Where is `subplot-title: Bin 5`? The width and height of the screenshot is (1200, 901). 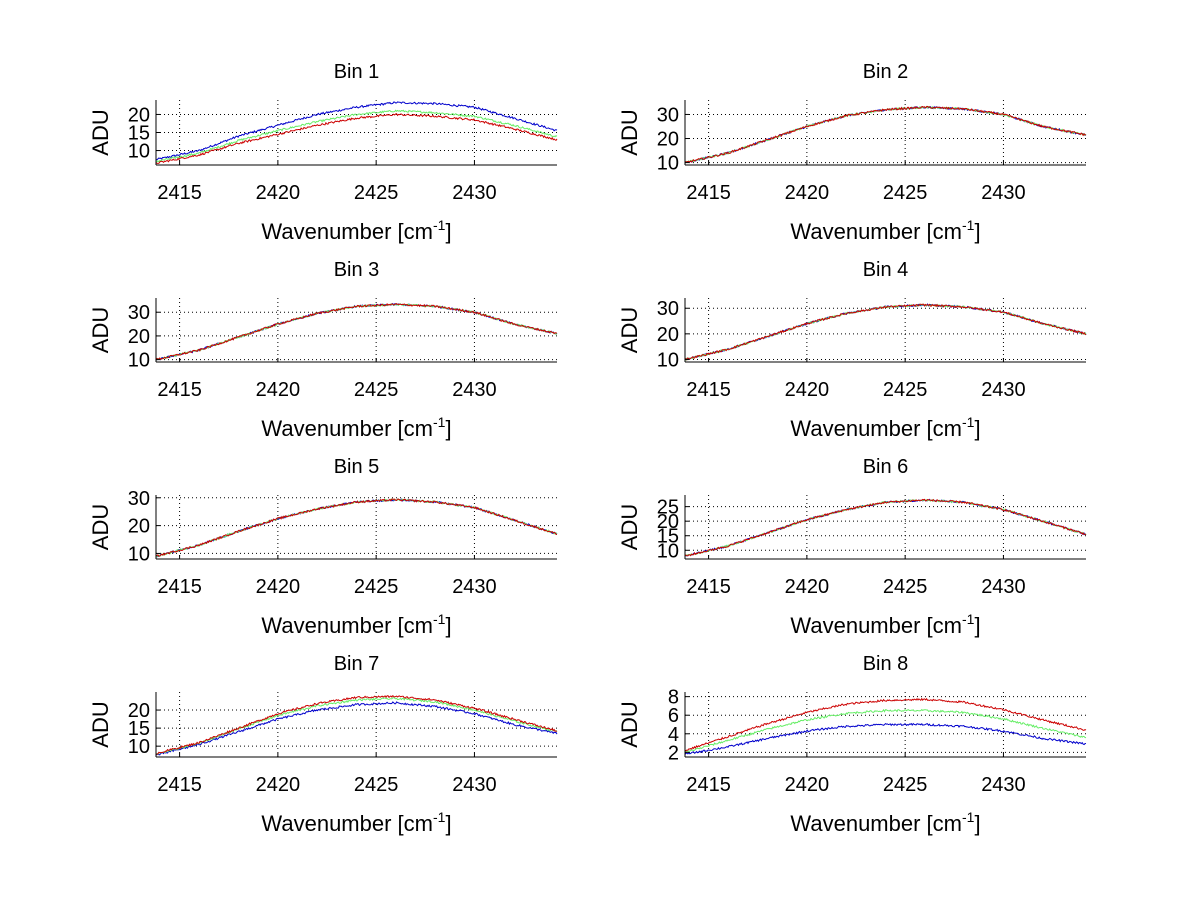 subplot-title: Bin 5 is located at coordinates (357, 467).